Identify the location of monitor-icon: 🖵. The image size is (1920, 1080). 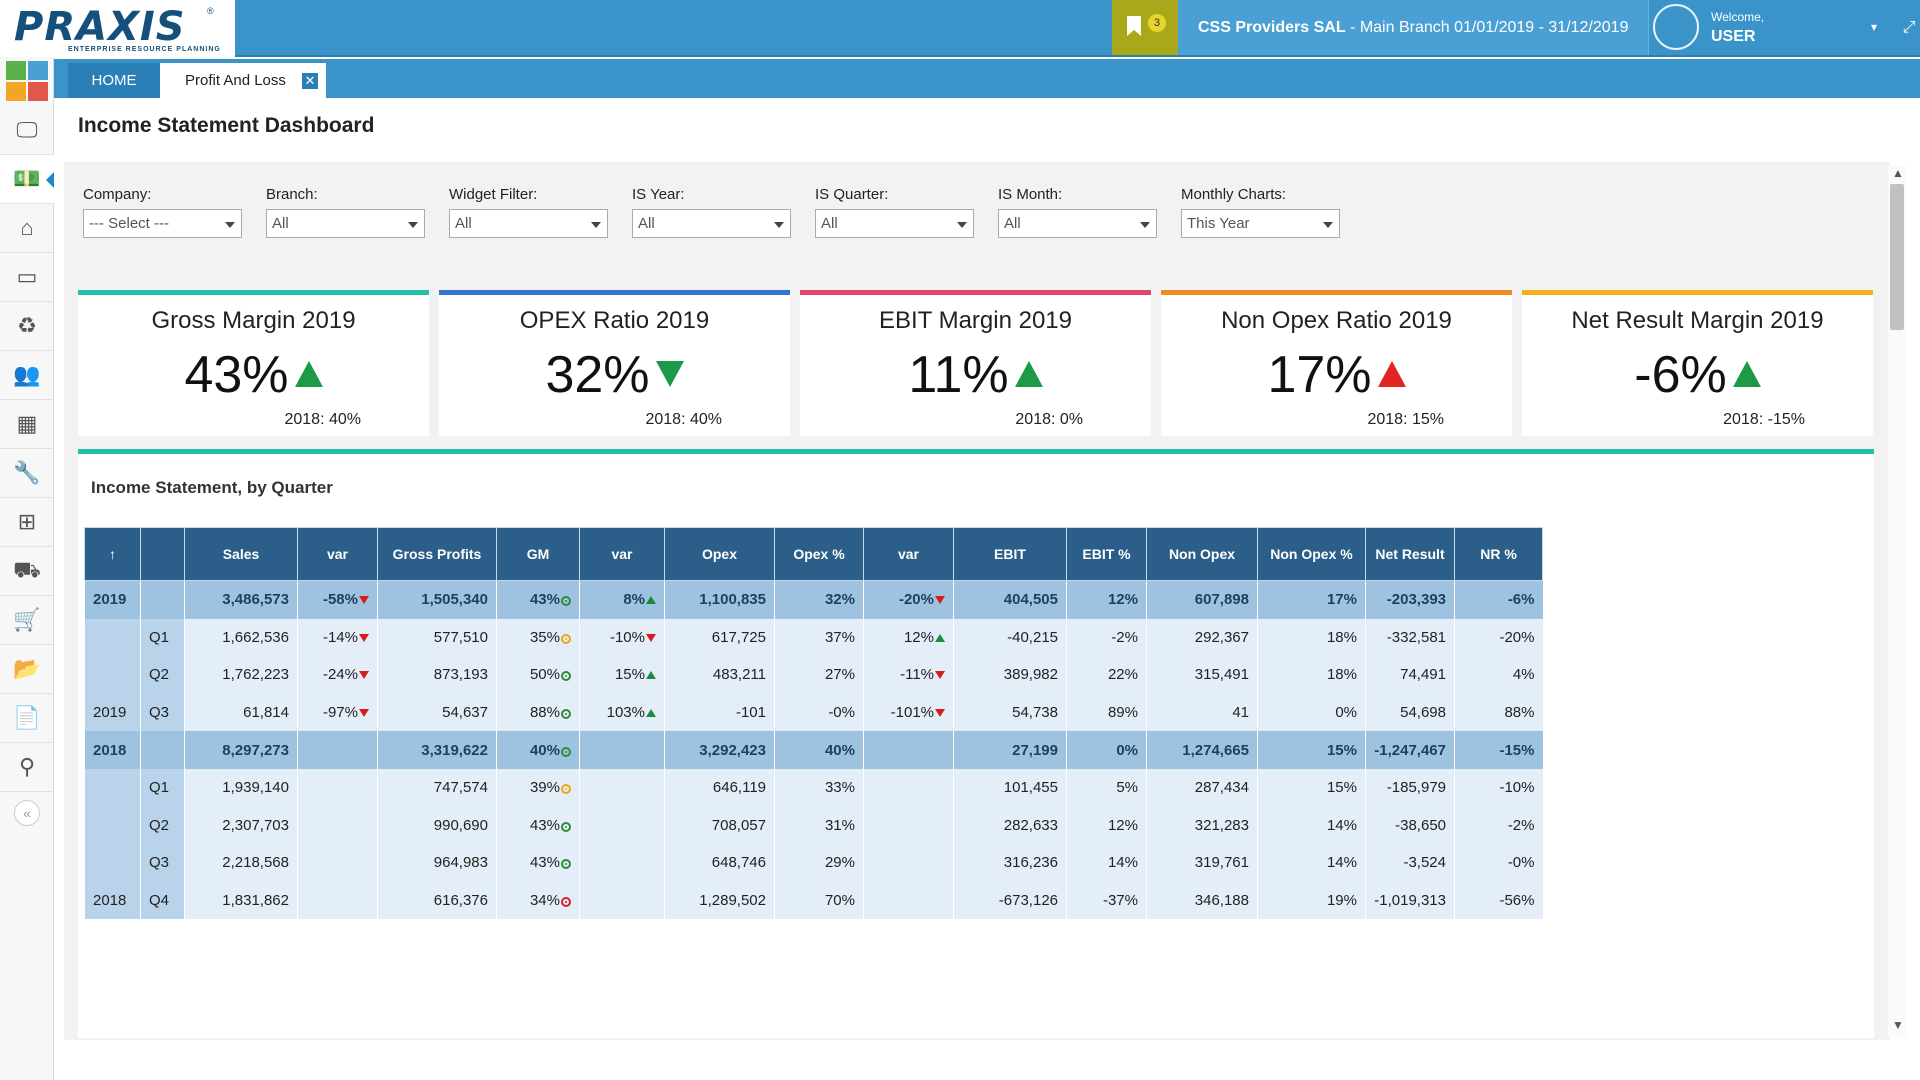
(27, 130).